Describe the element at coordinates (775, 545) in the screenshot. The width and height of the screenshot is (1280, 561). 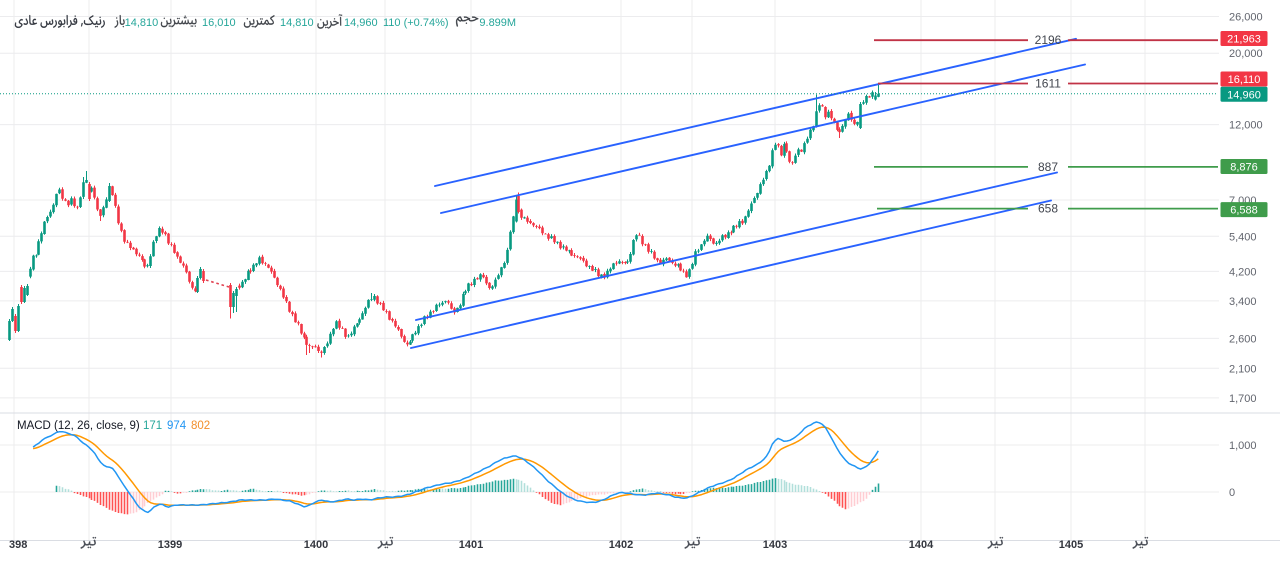
I see `svg-text: 1403` at that location.